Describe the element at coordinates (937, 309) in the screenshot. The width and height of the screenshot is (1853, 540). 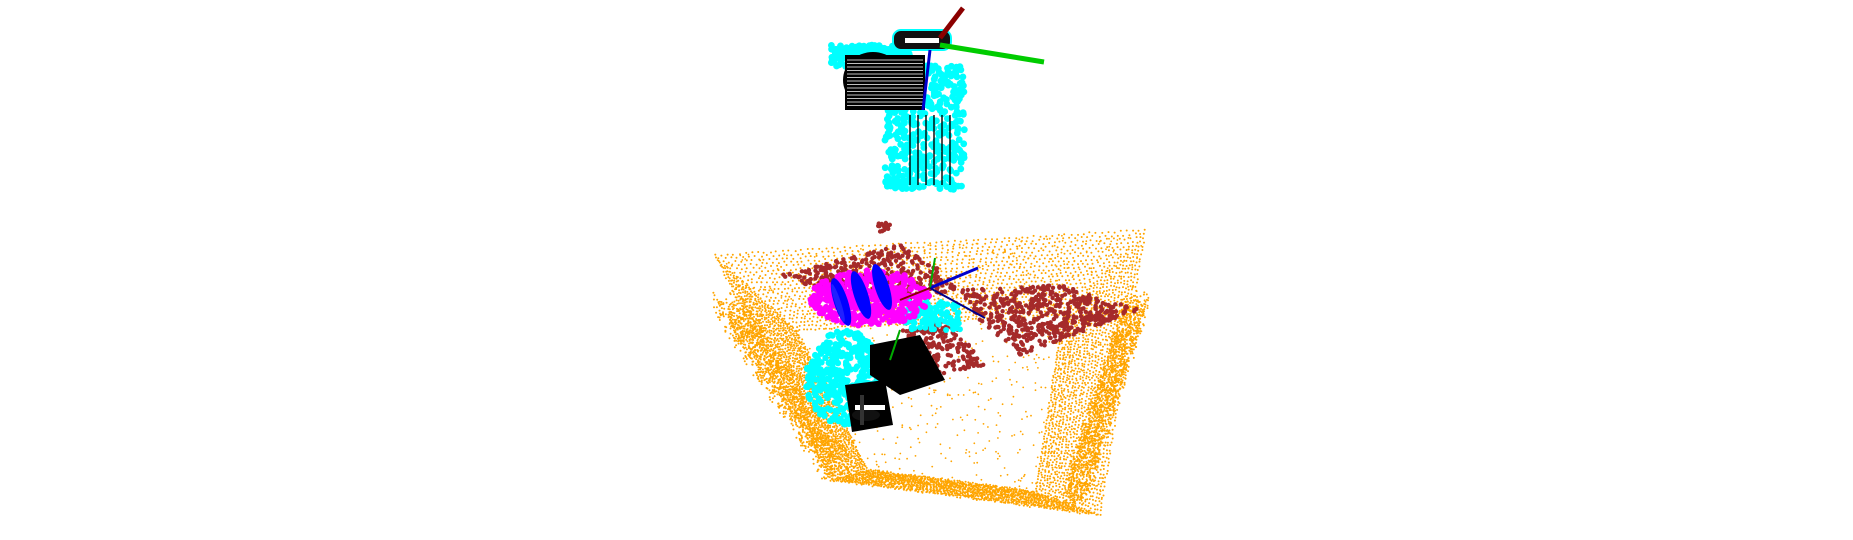
I see `coordinate-frame-bottom` at that location.